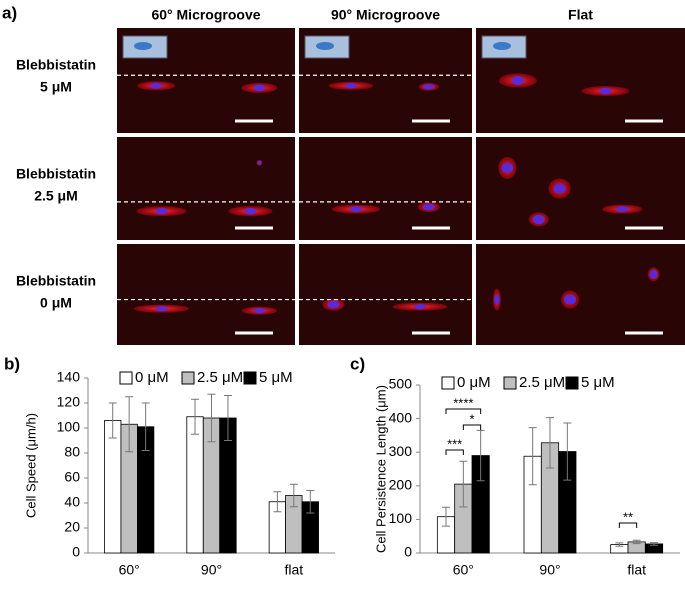 The image size is (685, 589). Describe the element at coordinates (56, 87) in the screenshot. I see `row-label: 5 μM` at that location.